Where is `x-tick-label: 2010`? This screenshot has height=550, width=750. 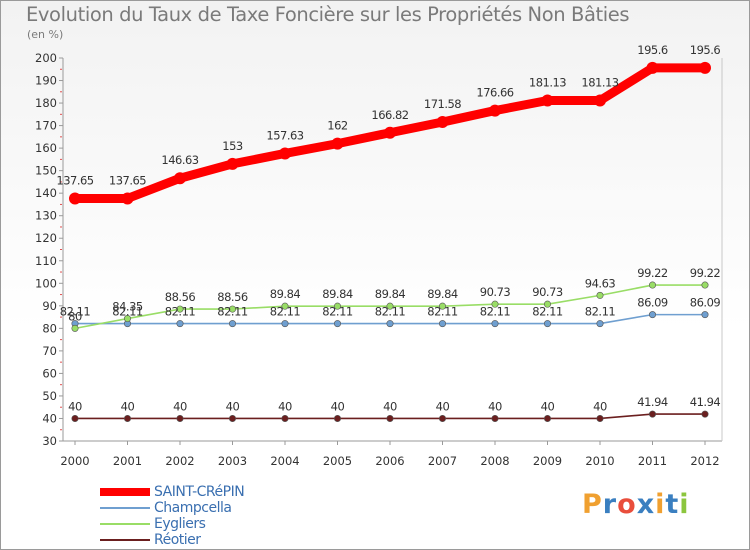 x-tick-label: 2010 is located at coordinates (599, 461).